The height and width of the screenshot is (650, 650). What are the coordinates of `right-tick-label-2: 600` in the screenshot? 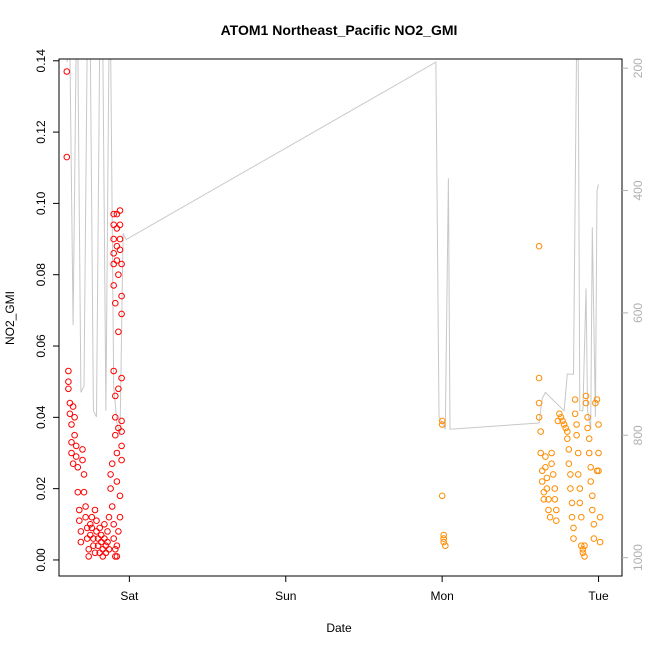 It's located at (638, 313).